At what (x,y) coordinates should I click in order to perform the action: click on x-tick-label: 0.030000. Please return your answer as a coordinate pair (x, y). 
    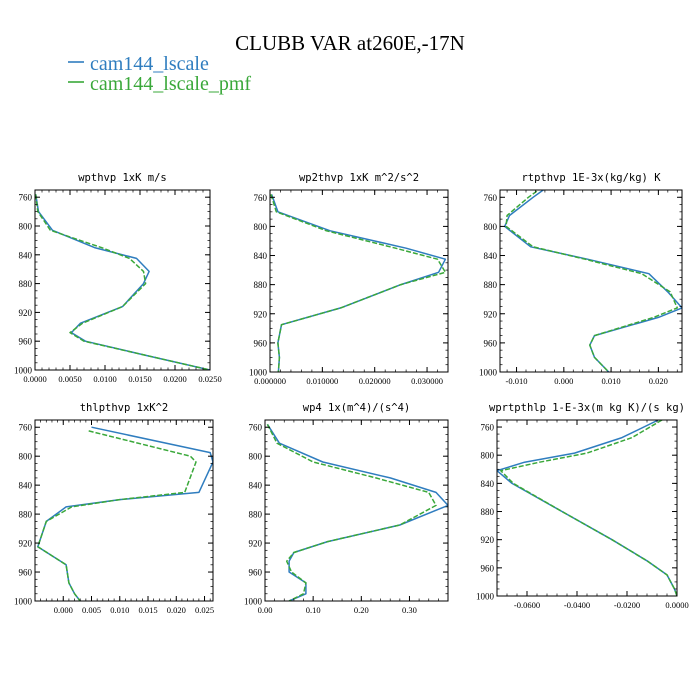
    Looking at the image, I should click on (427, 381).